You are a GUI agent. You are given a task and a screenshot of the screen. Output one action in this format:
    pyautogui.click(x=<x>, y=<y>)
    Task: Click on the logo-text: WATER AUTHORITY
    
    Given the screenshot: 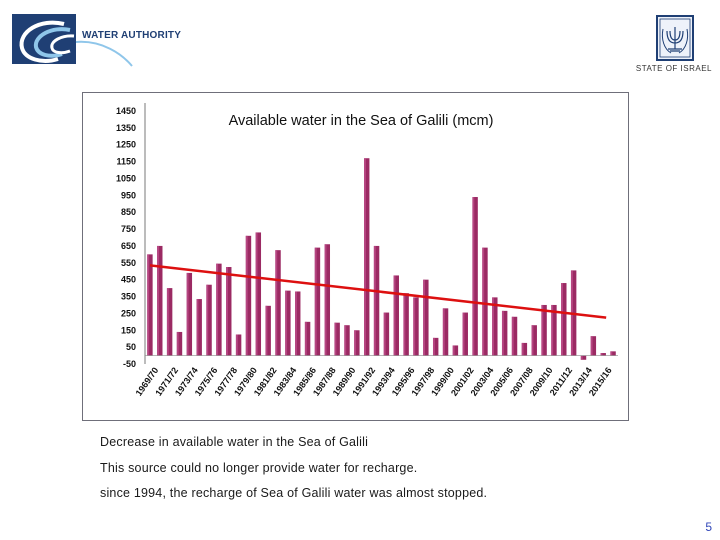 What is the action you would take?
    pyautogui.click(x=132, y=35)
    